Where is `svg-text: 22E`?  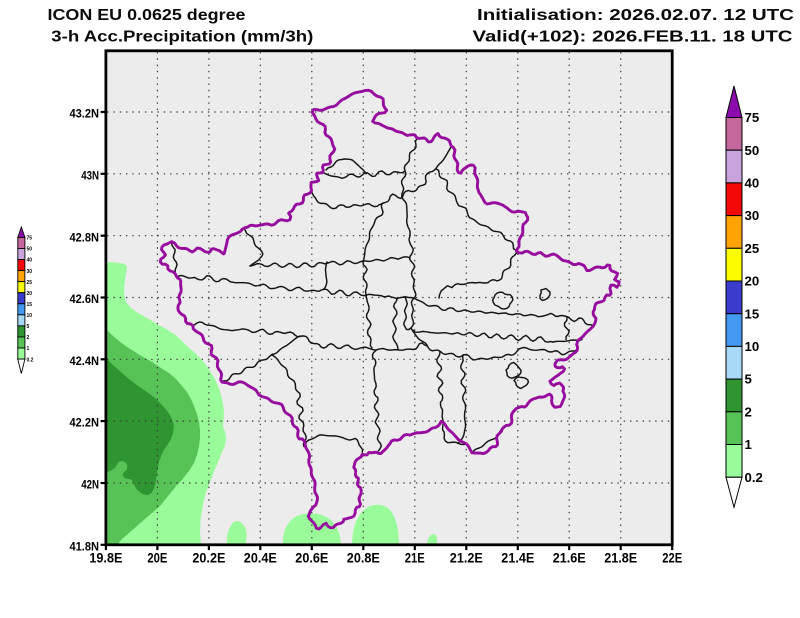 svg-text: 22E is located at coordinates (672, 558).